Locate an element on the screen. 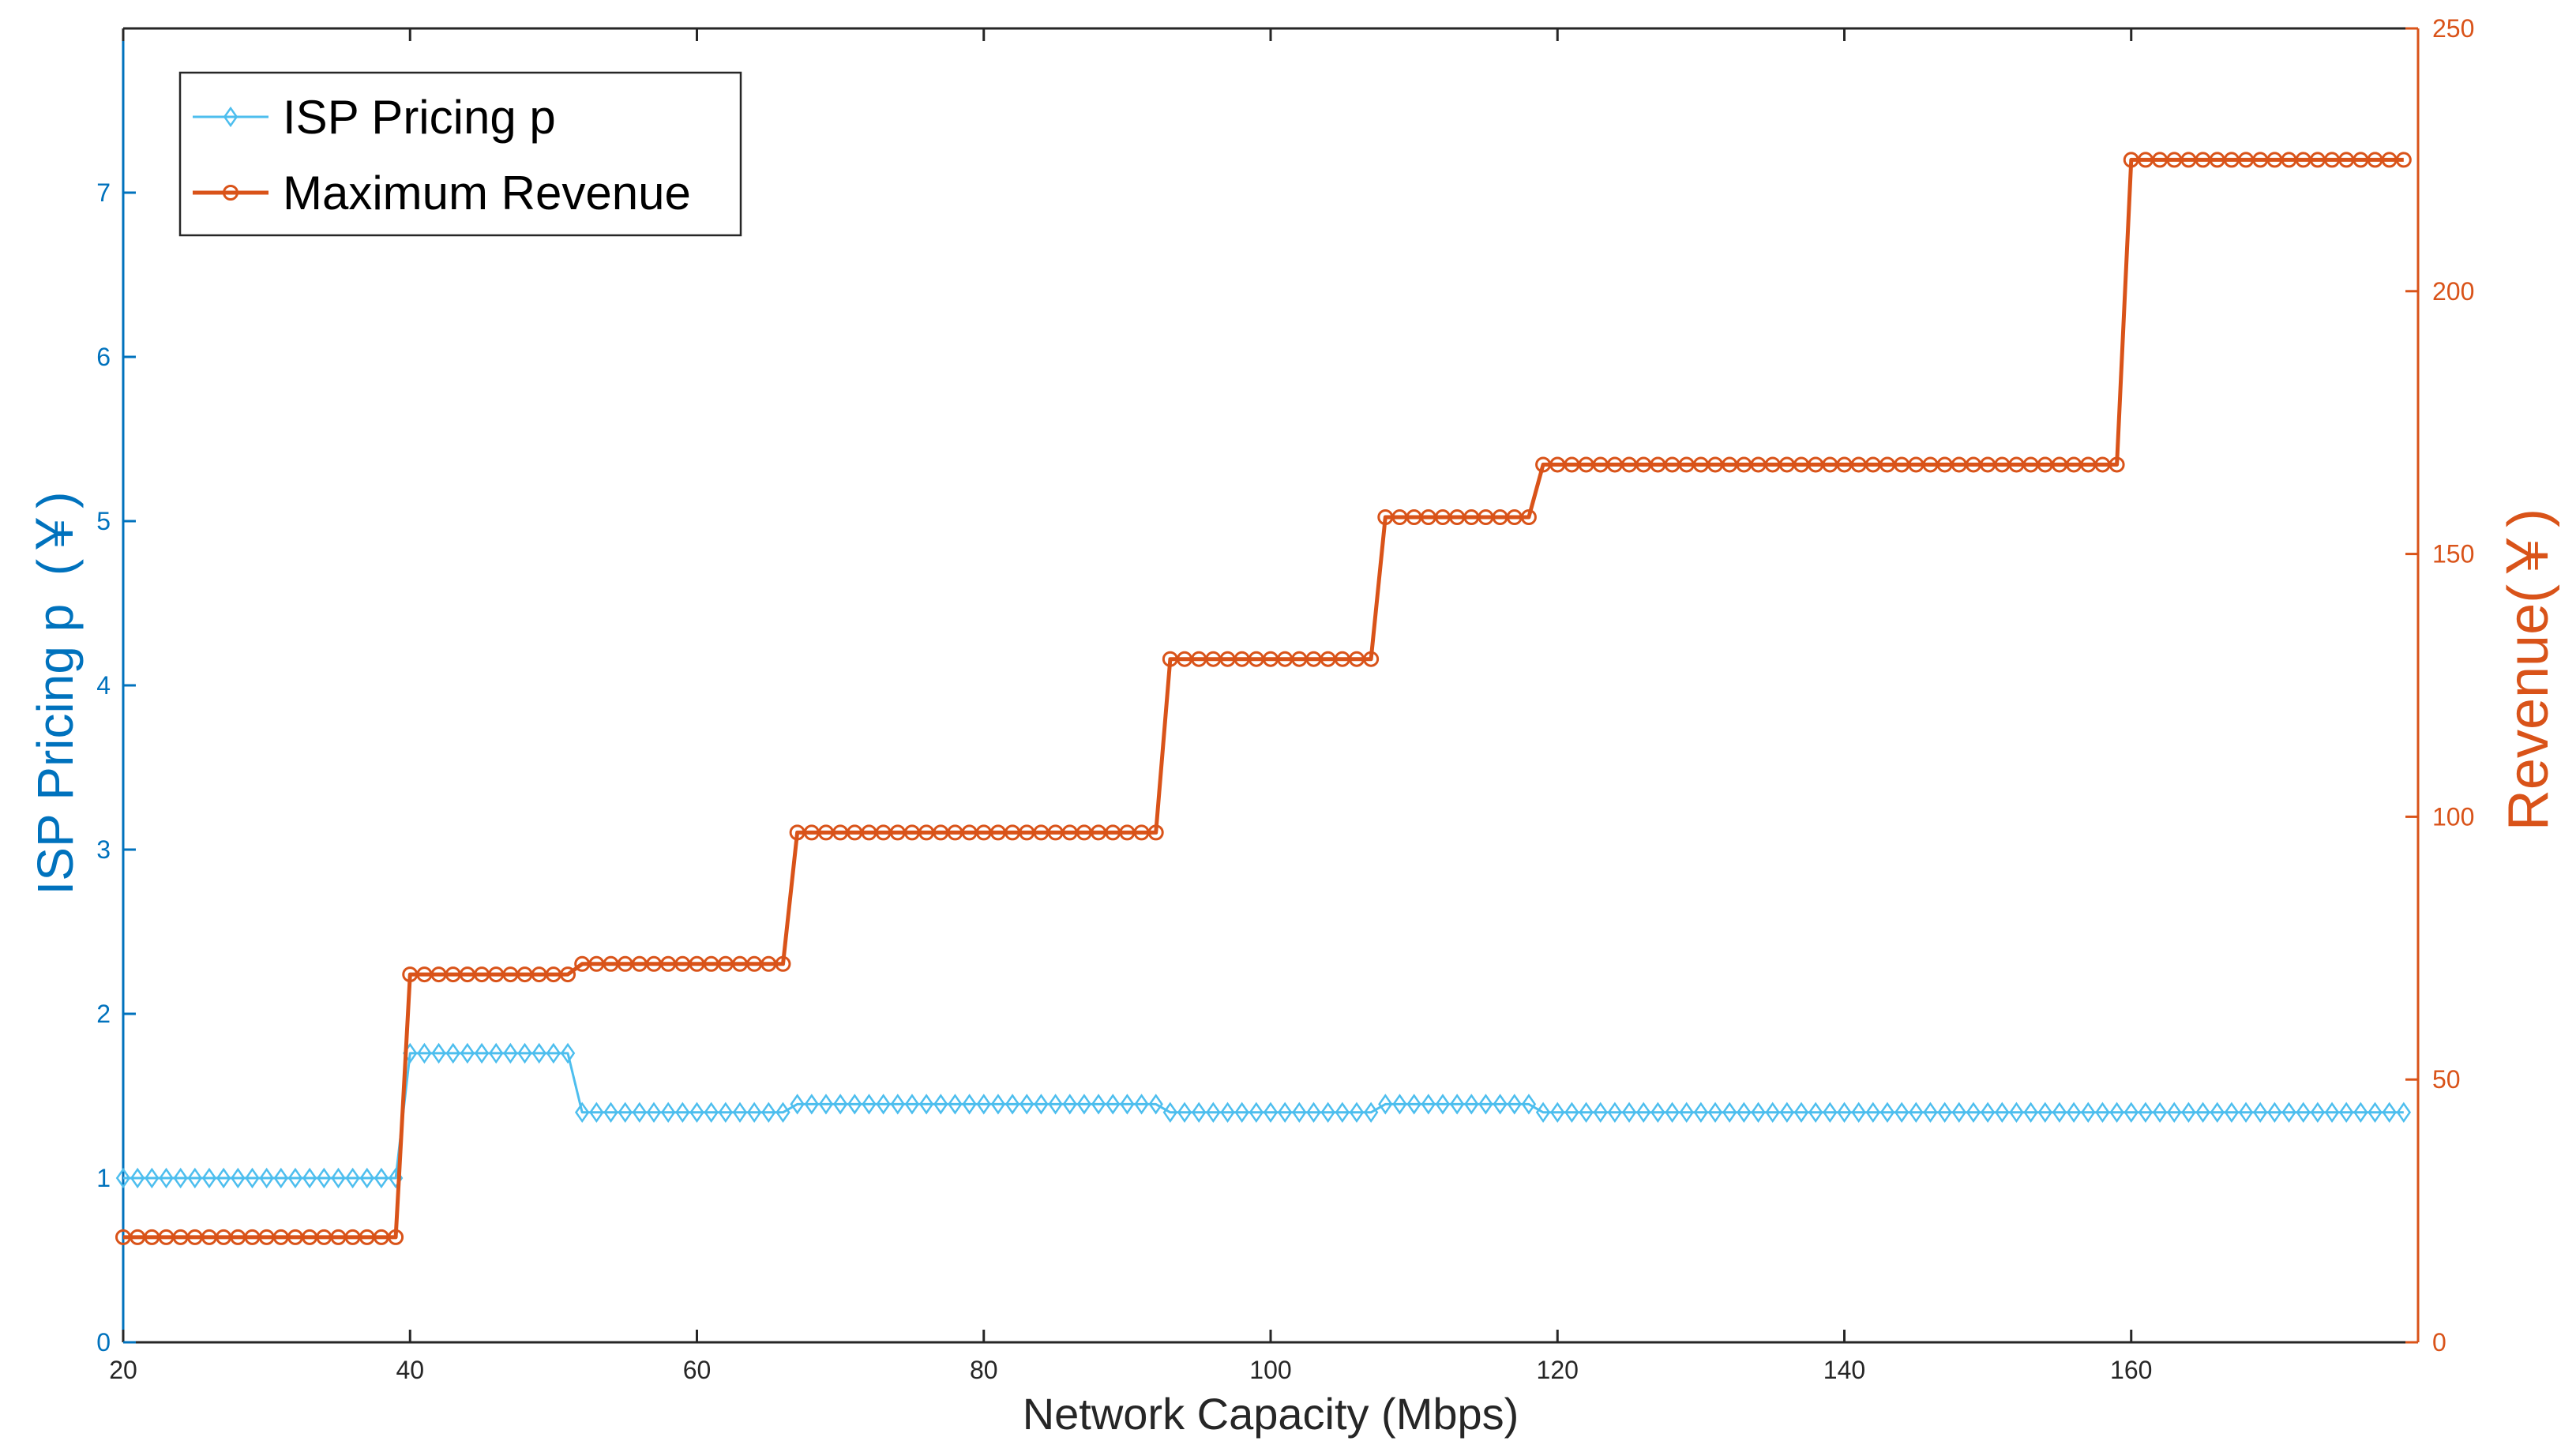  legend-items: ISP Pricing p Maximum Revenue is located at coordinates (442, 155).